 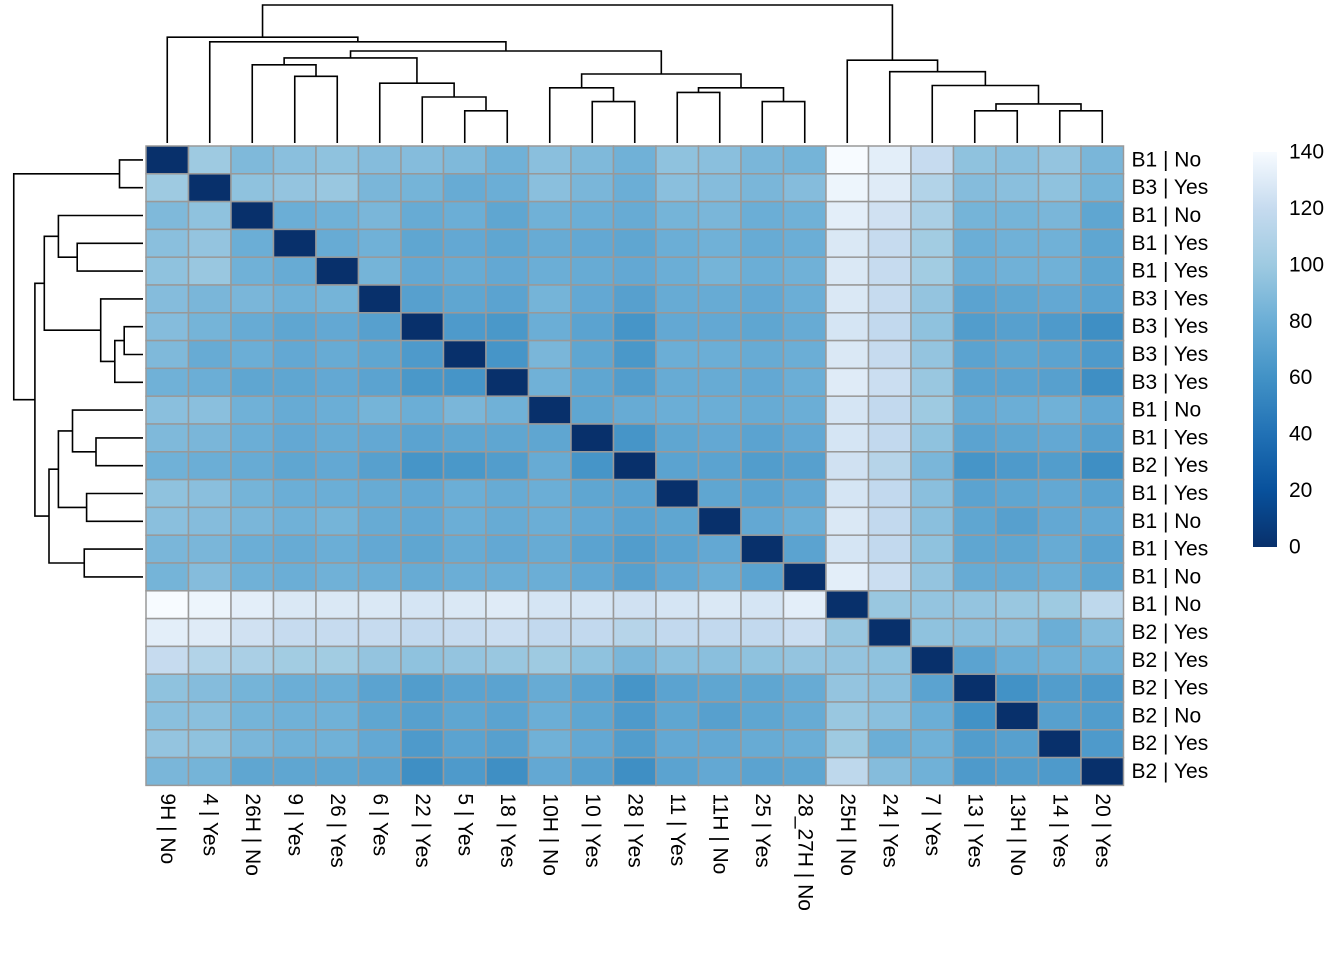 What do you see at coordinates (719, 521) in the screenshot?
I see `heatmap-cell-r13-c13` at bounding box center [719, 521].